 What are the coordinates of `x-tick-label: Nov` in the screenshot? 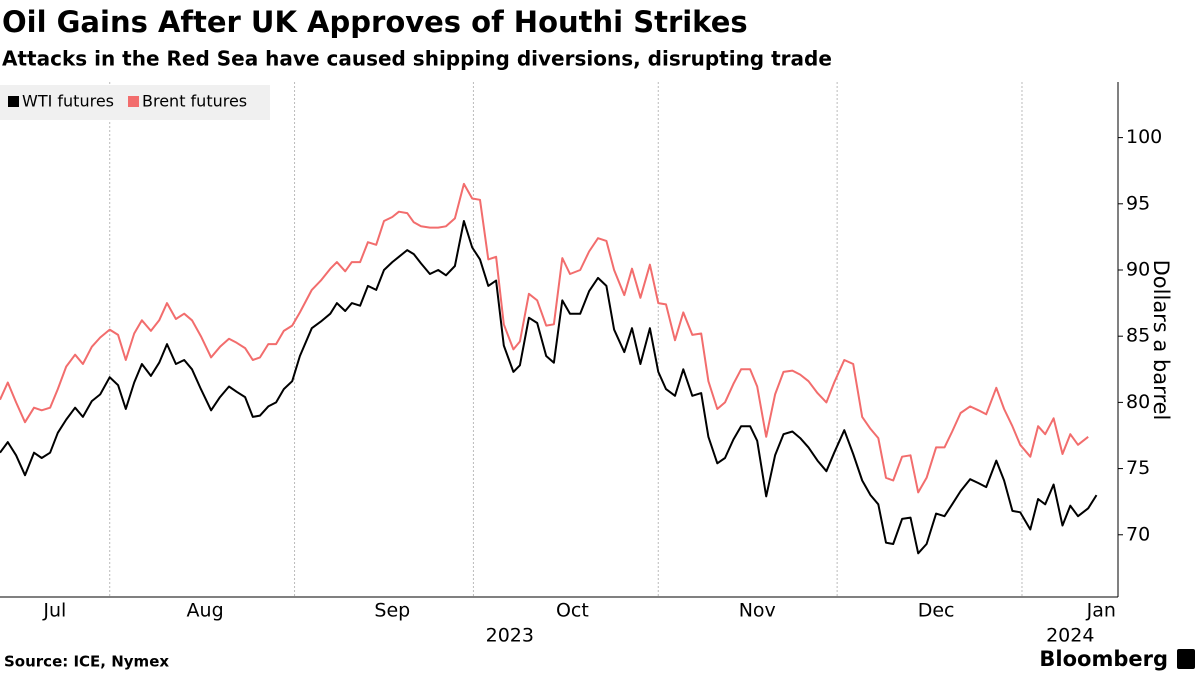 It's located at (757, 611).